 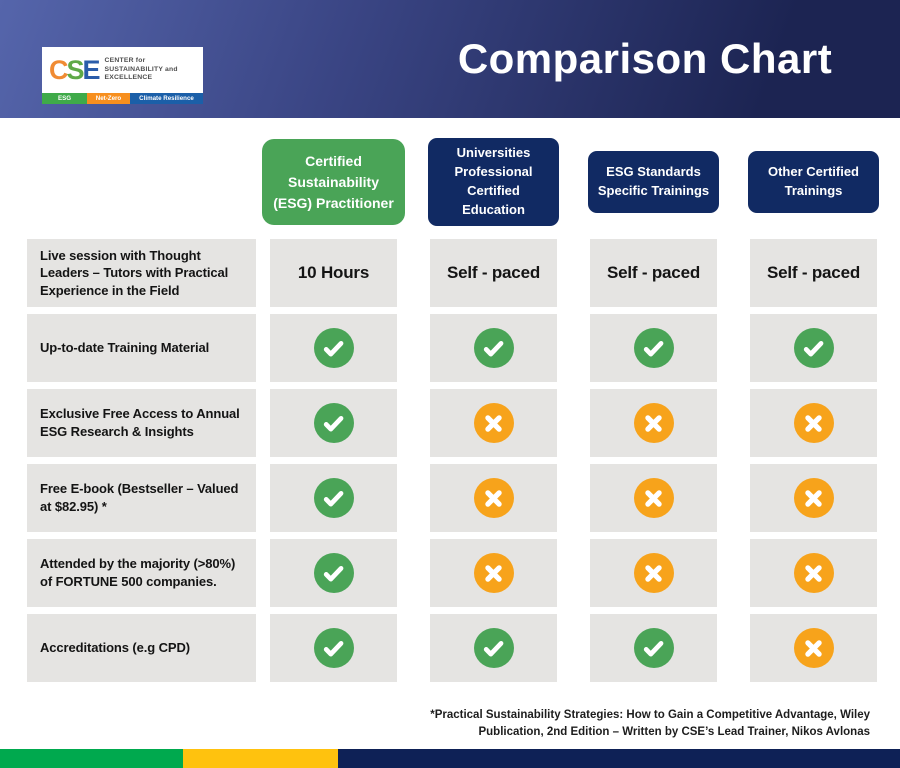 What do you see at coordinates (141, 348) in the screenshot?
I see `row-label: Up-to-date Training Material` at bounding box center [141, 348].